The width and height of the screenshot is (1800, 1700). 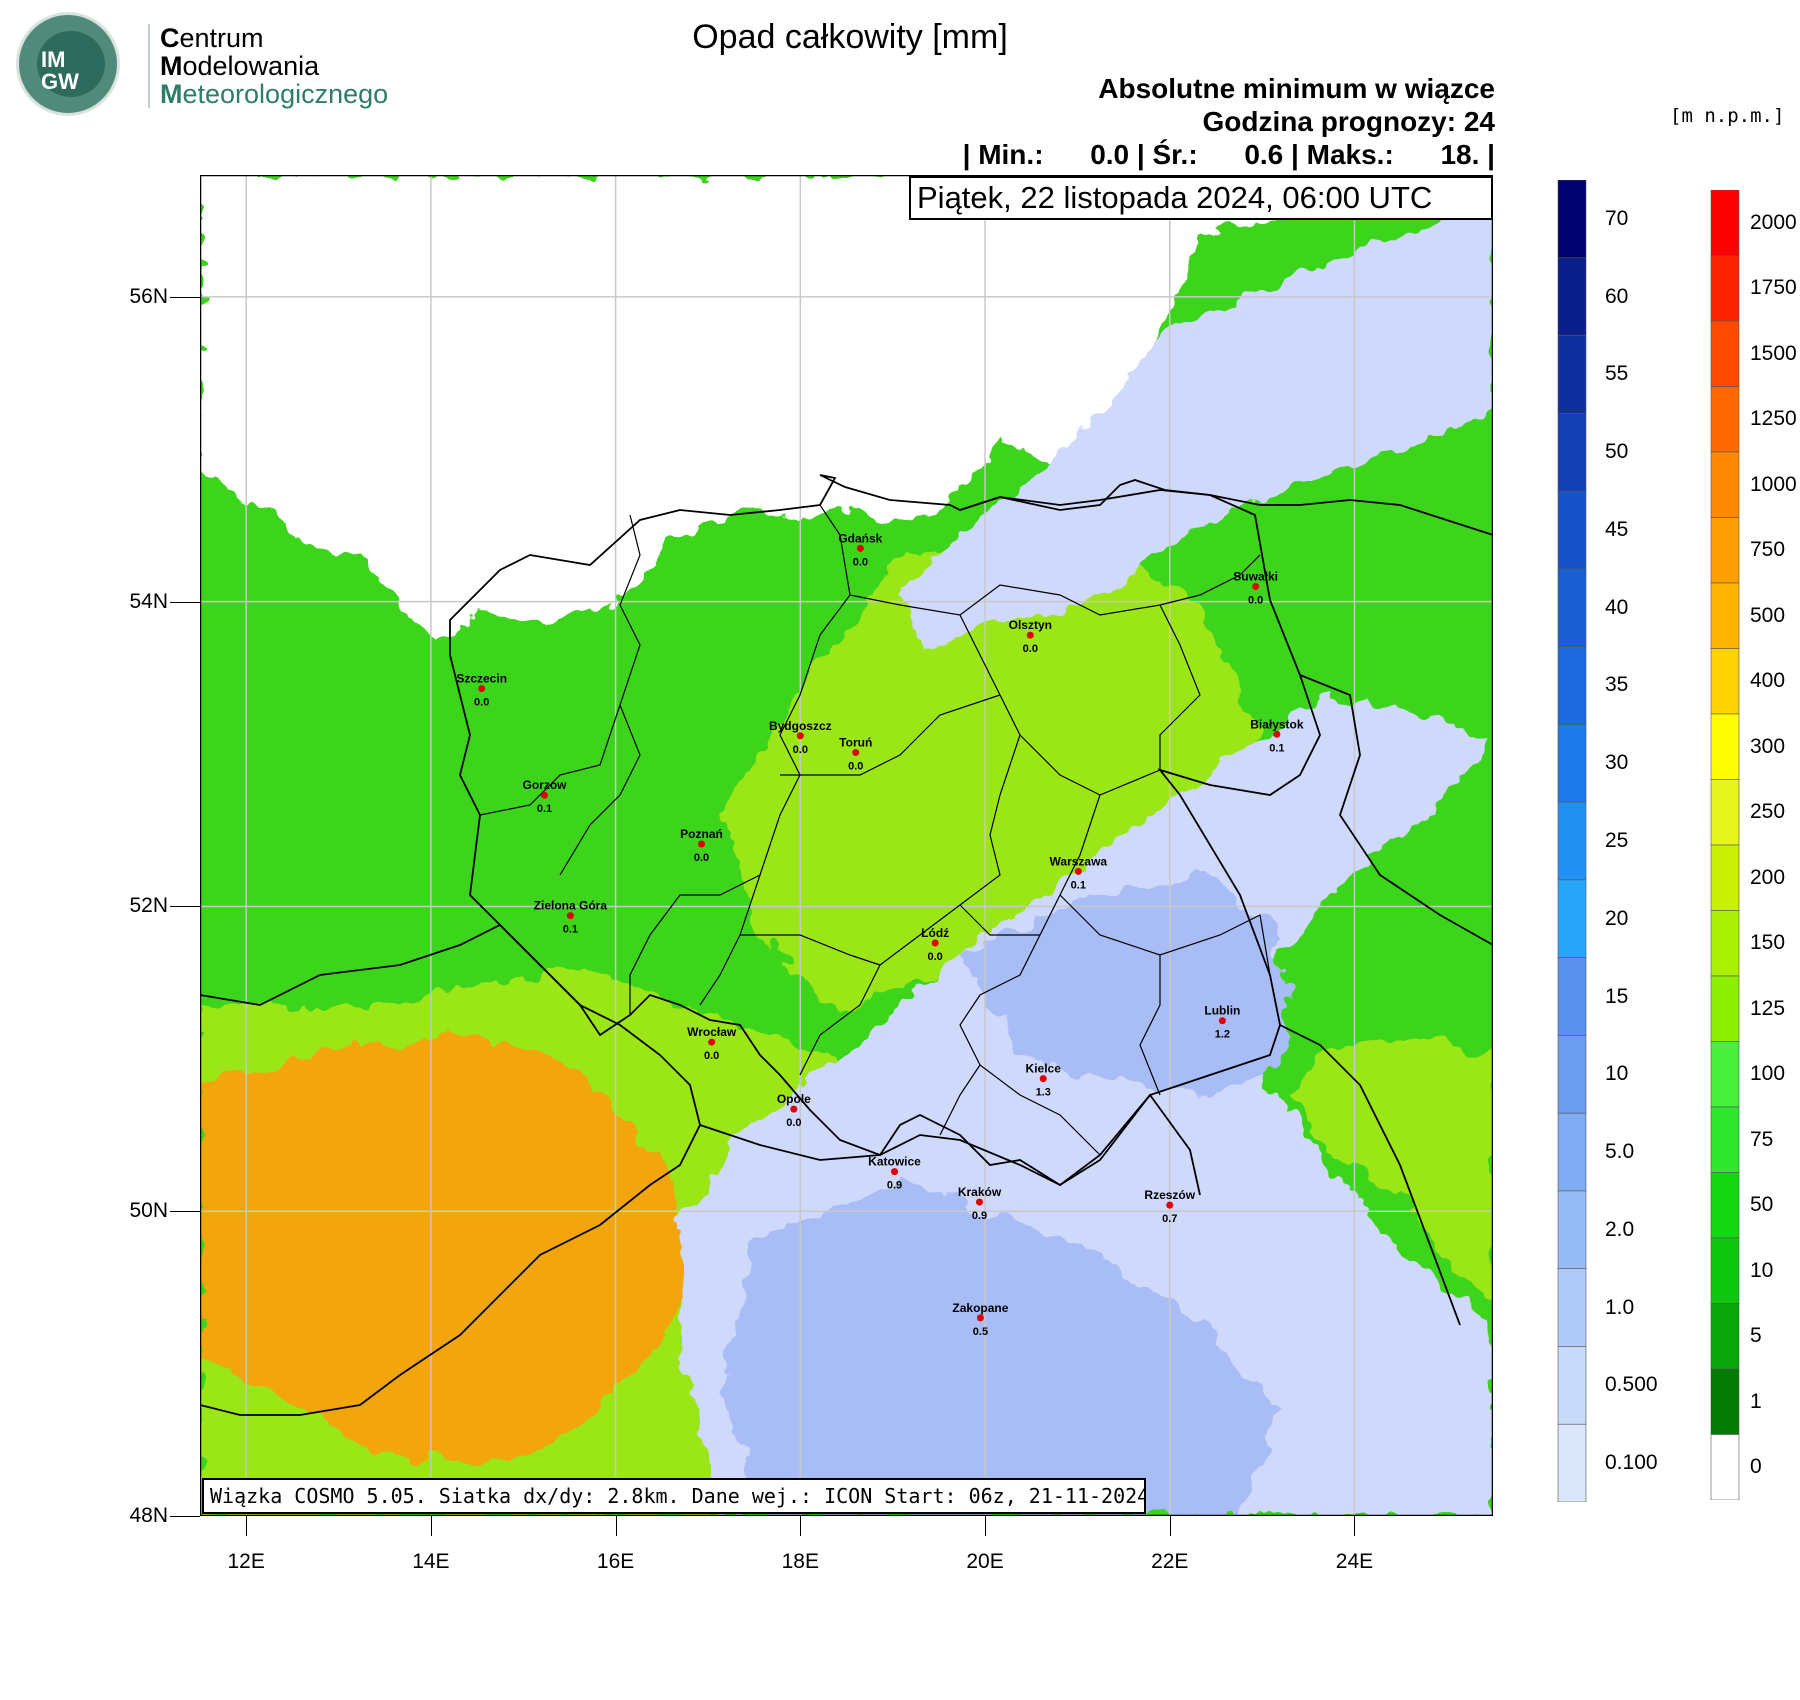 What do you see at coordinates (1617, 840) in the screenshot?
I see `colorbar-label: 25` at bounding box center [1617, 840].